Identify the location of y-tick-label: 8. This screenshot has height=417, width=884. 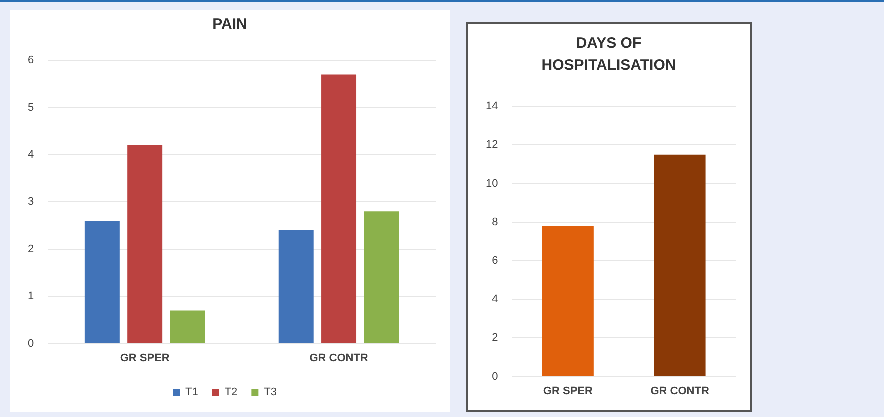
(495, 222).